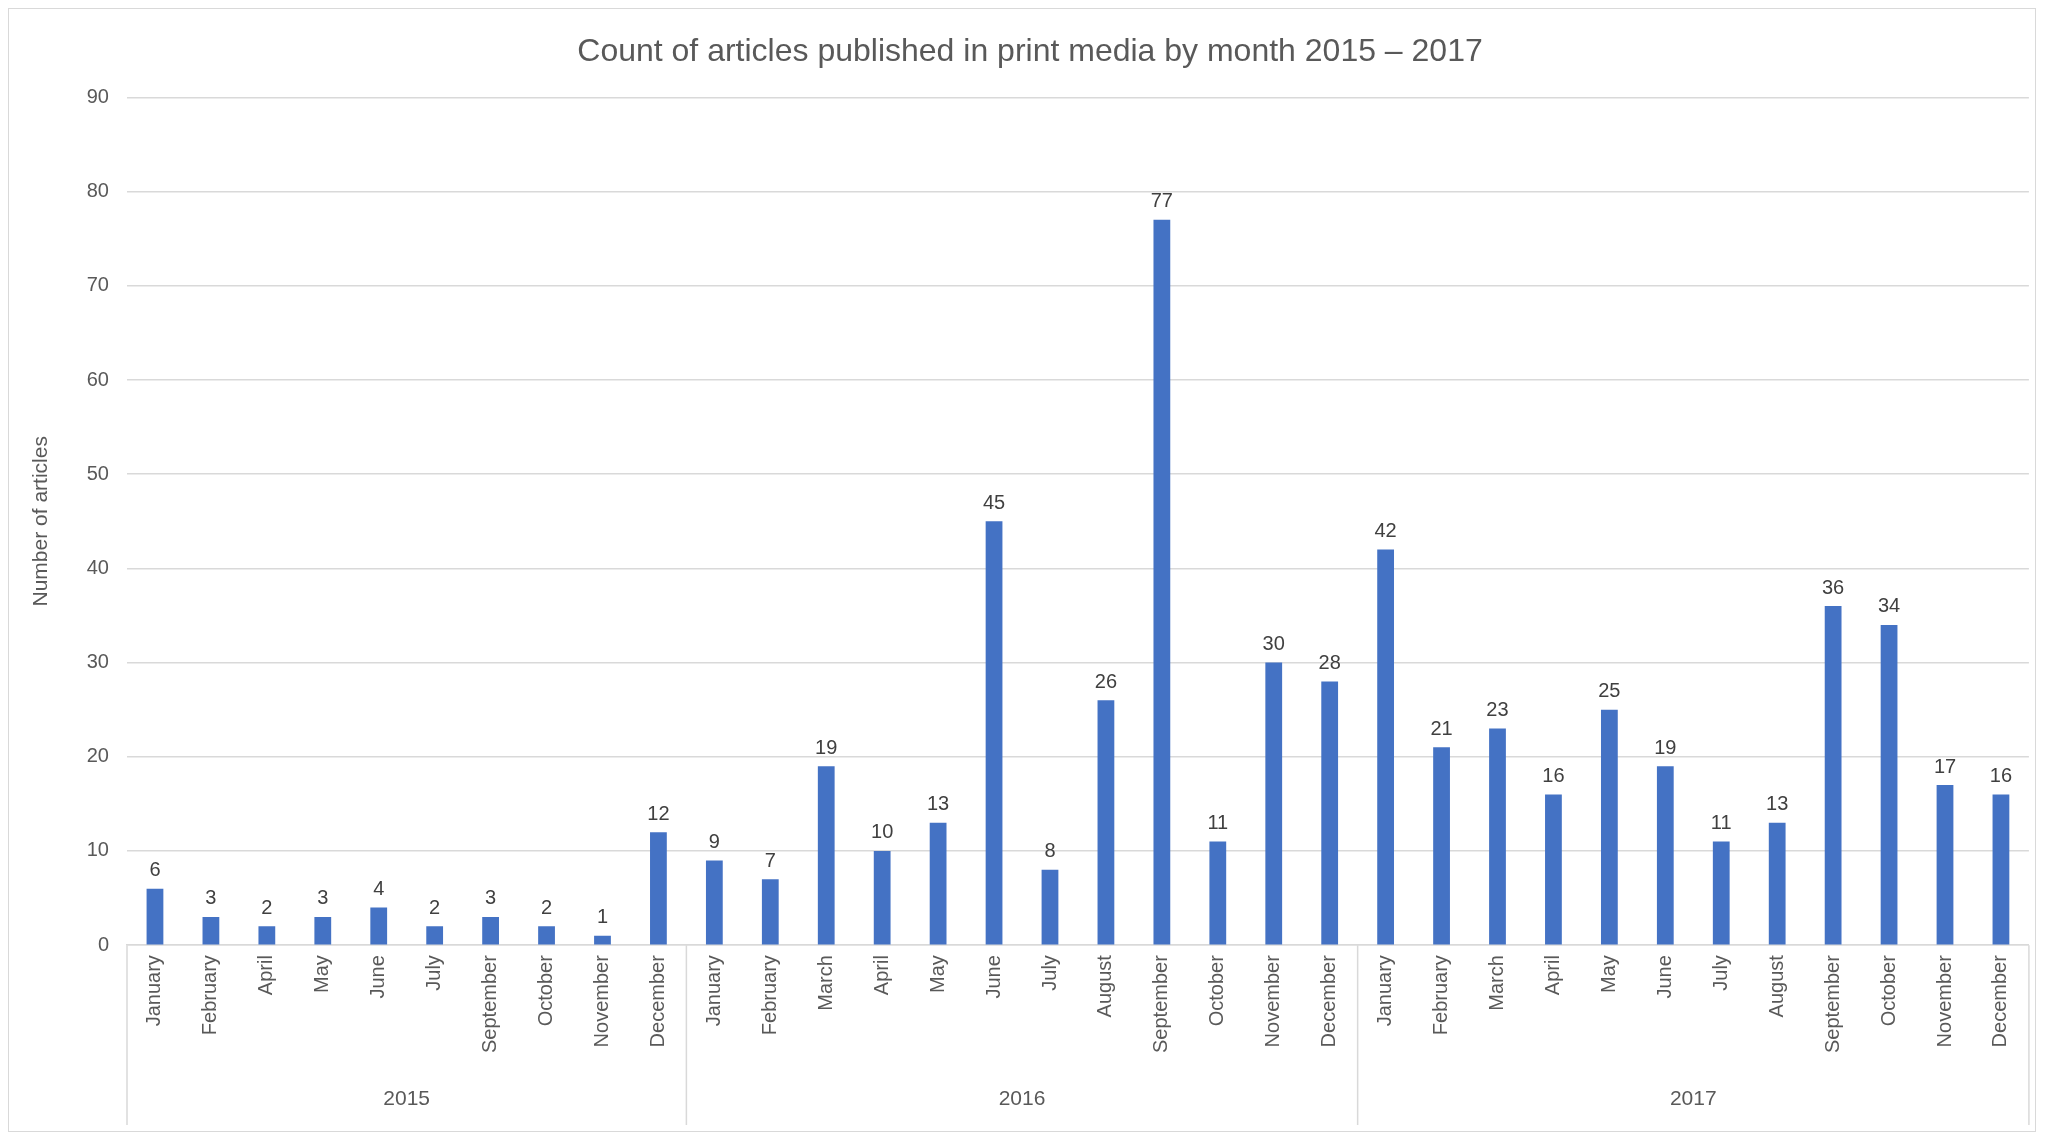 Image resolution: width=2045 pixels, height=1142 pixels. What do you see at coordinates (103, 943) in the screenshot?
I see `y-tick-label: 0` at bounding box center [103, 943].